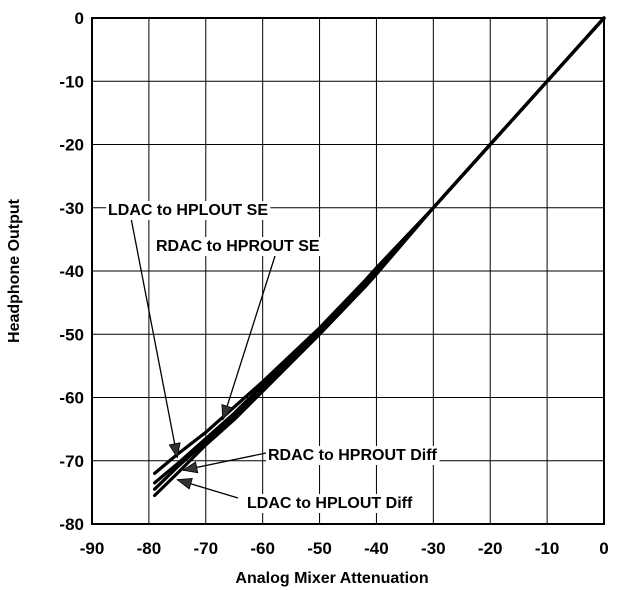 The height and width of the screenshot is (590, 618). Describe the element at coordinates (319, 548) in the screenshot. I see `x-tick-label: -50` at that location.